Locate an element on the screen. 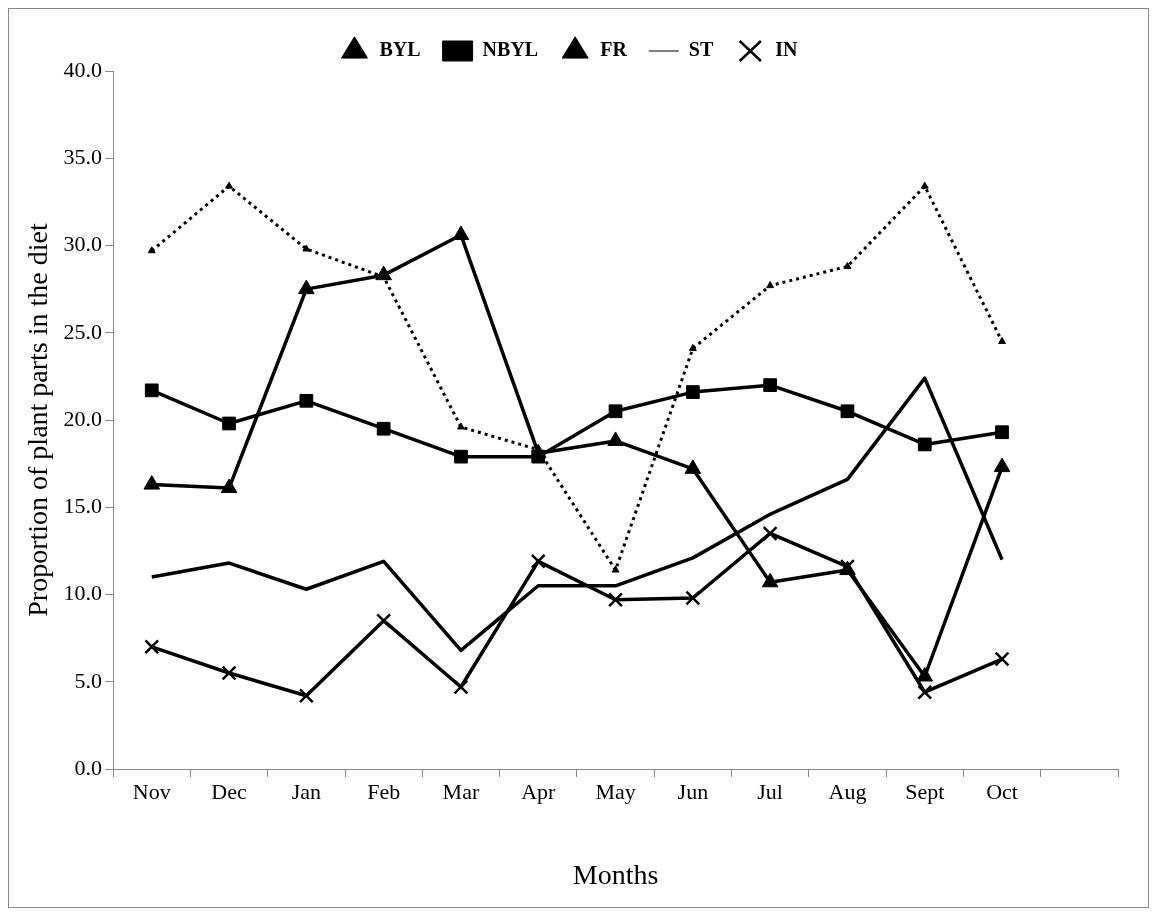 The height and width of the screenshot is (916, 1157). x-tick-label: Jun is located at coordinates (693, 791).